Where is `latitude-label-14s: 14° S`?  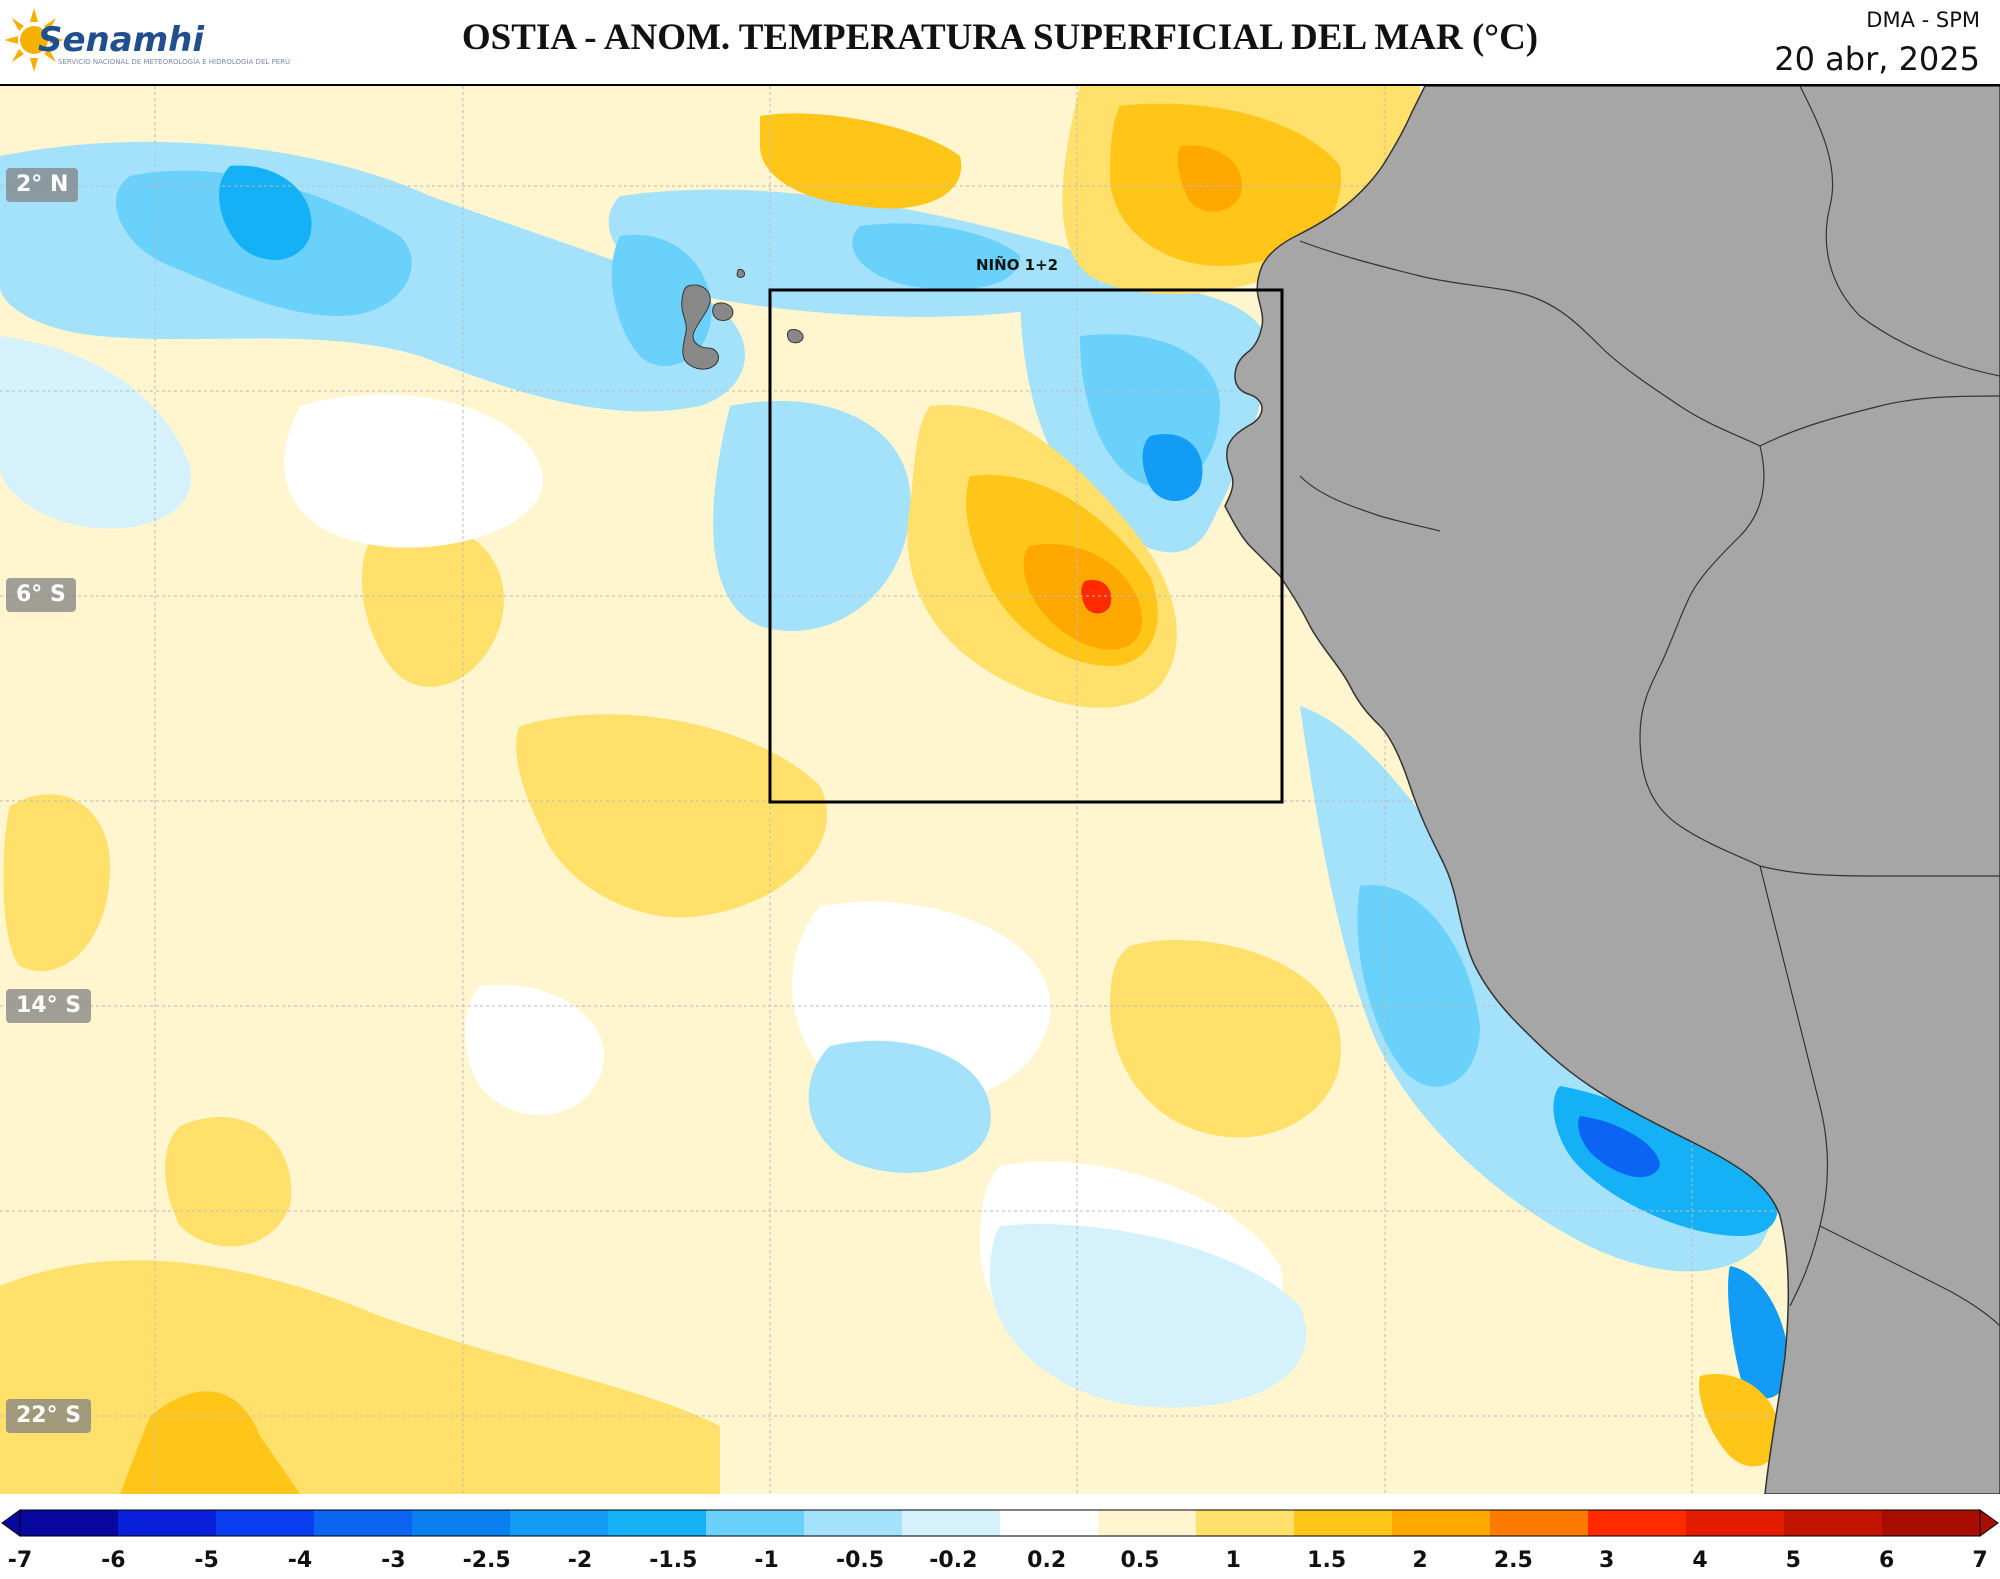
latitude-label-14s: 14° S is located at coordinates (49, 1006).